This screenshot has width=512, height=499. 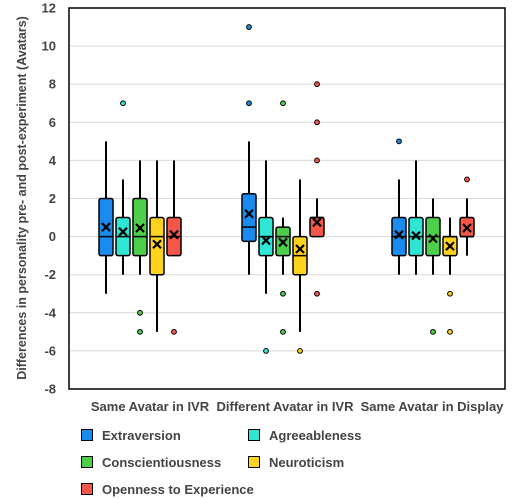 What do you see at coordinates (53, 160) in the screenshot?
I see `y-tick-label: 4` at bounding box center [53, 160].